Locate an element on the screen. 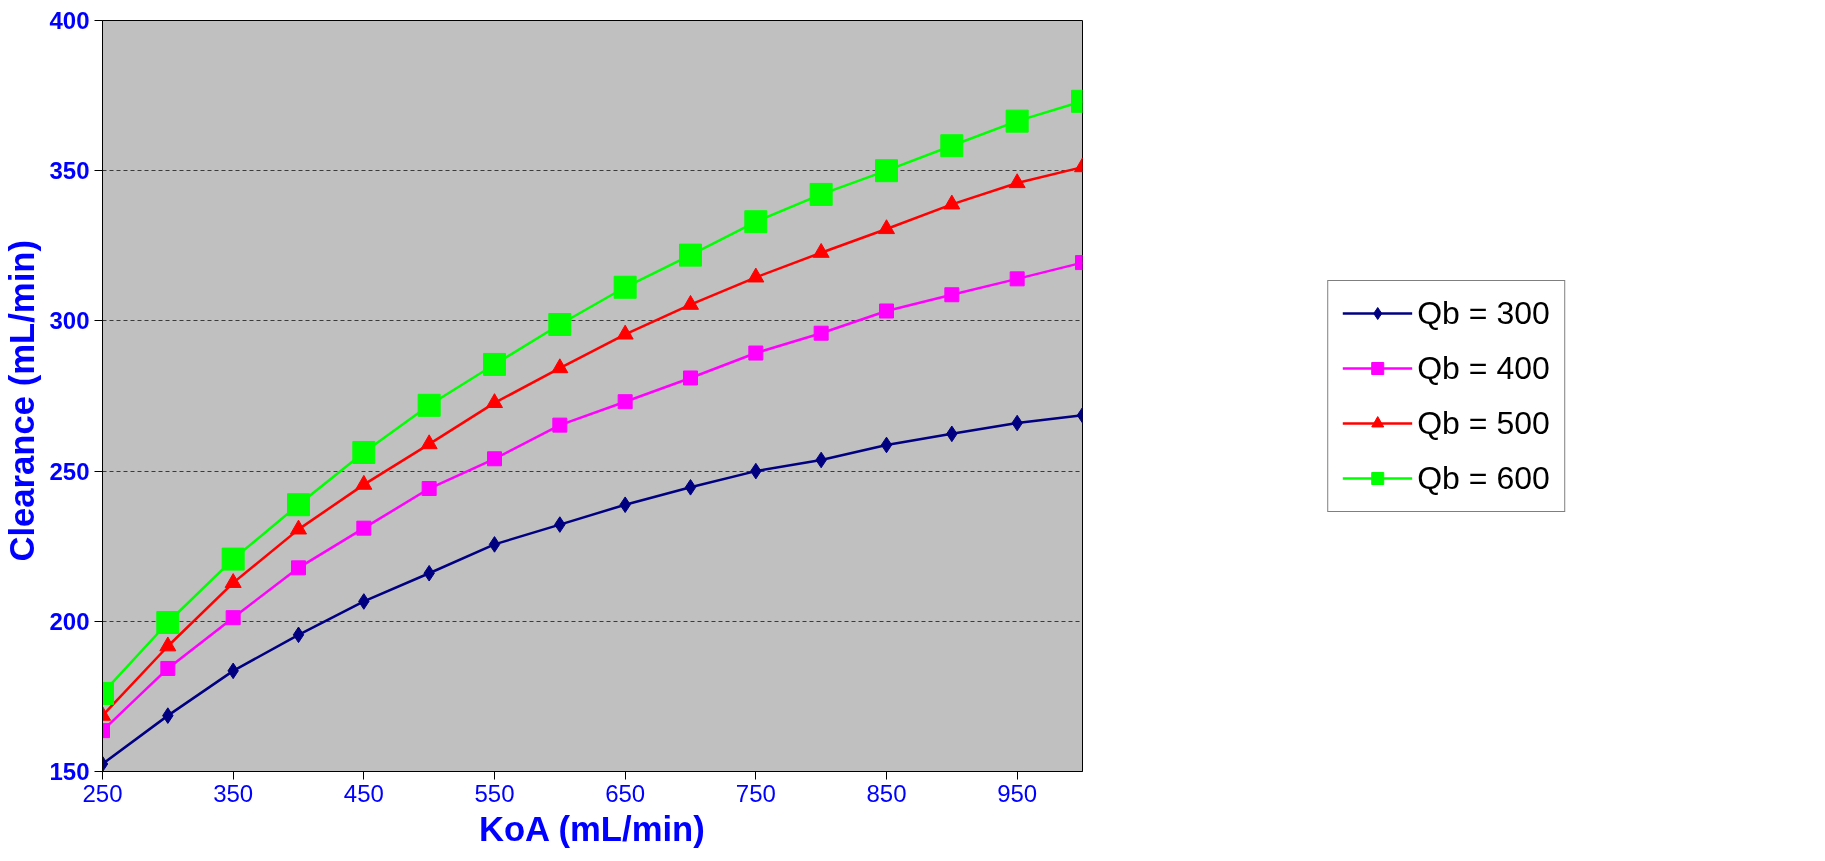 The height and width of the screenshot is (861, 1825). x-tick-label: 450 is located at coordinates (363, 793).